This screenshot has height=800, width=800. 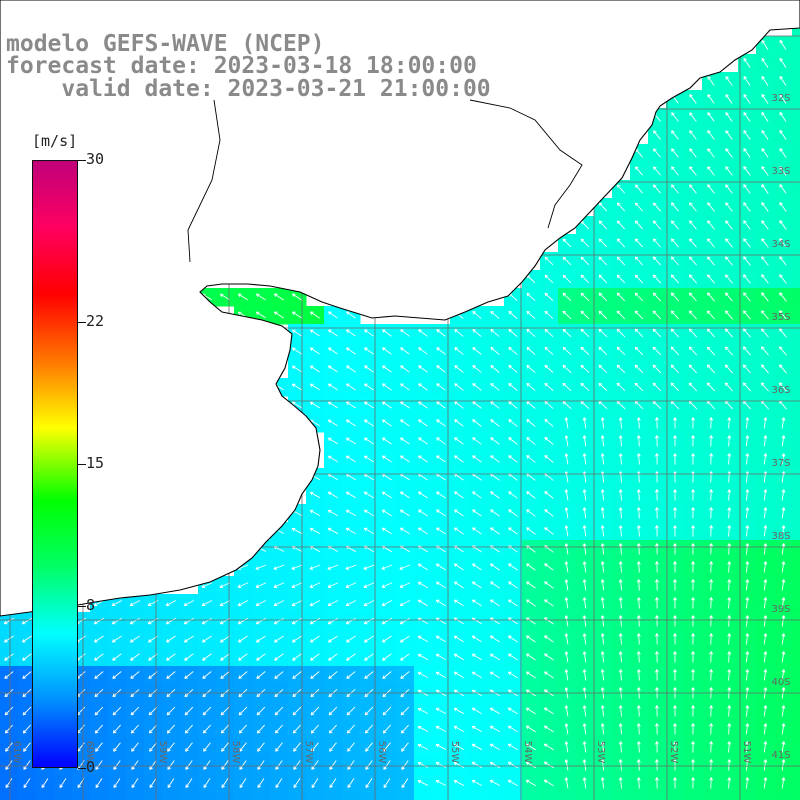 What do you see at coordinates (780, 609) in the screenshot?
I see `latitude-label: 39S` at bounding box center [780, 609].